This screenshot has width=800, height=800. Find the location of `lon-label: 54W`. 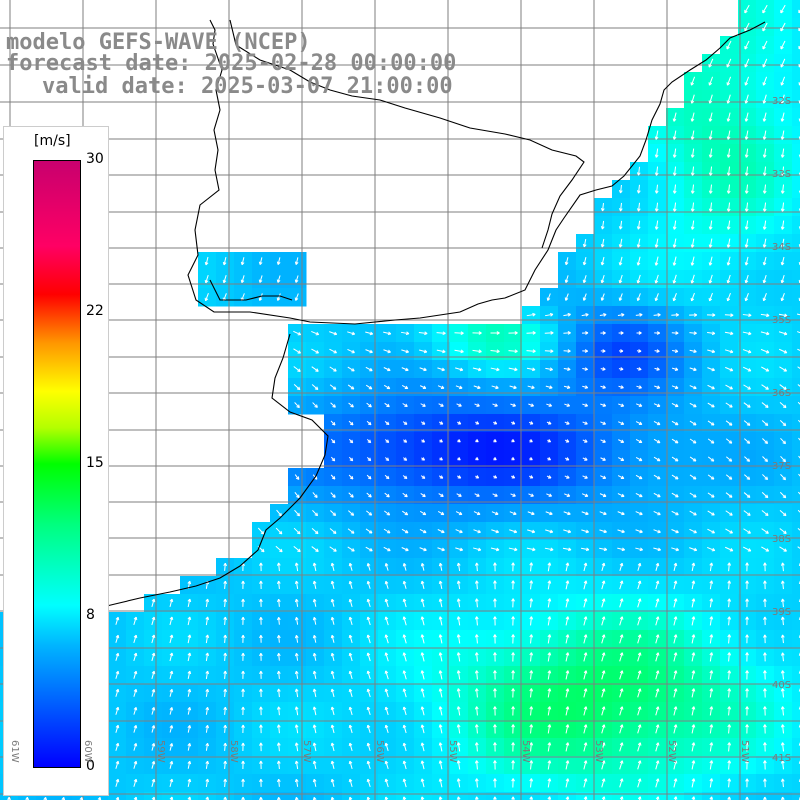

lon-label: 54W is located at coordinates (525, 751).